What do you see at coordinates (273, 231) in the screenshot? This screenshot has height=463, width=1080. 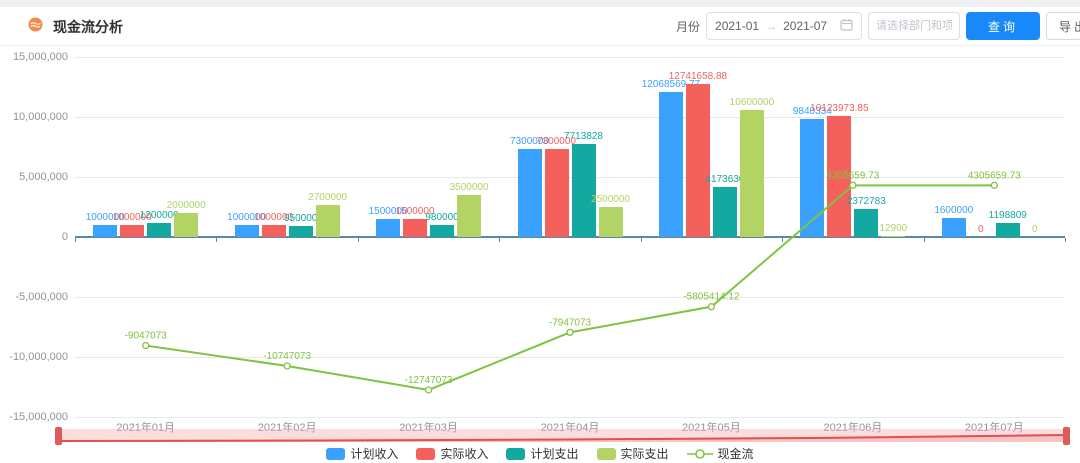 I see `bar-actual-income-m2` at bounding box center [273, 231].